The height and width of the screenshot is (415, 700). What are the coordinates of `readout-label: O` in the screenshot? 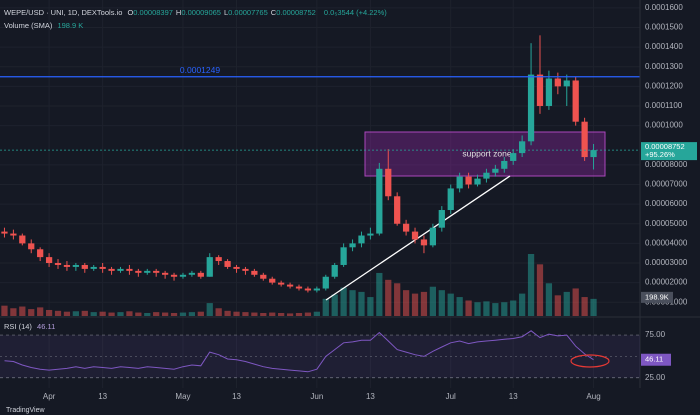 It's located at (130, 12).